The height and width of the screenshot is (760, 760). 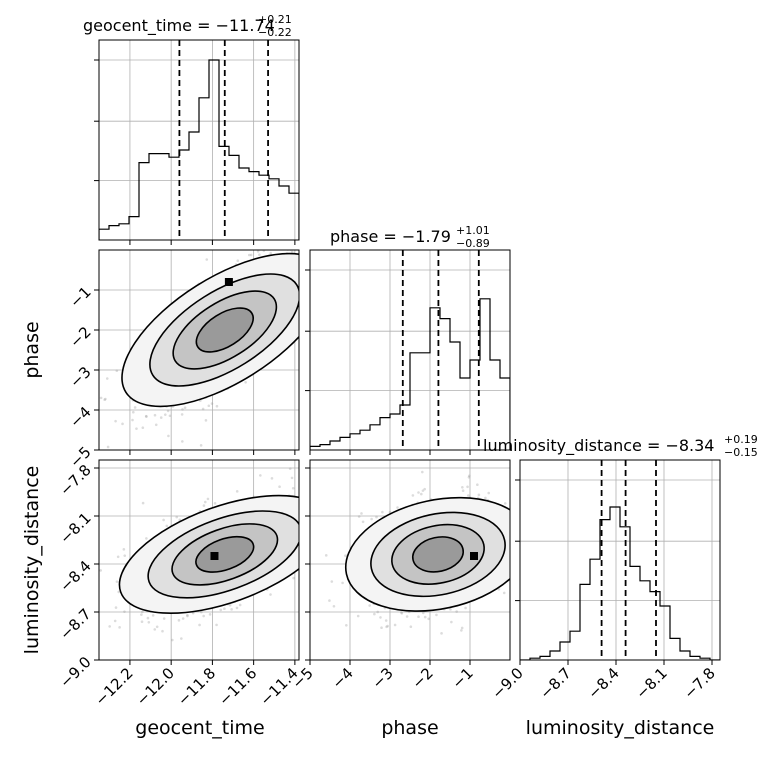 What do you see at coordinates (80, 417) in the screenshot?
I see `y-tick-label: −4` at bounding box center [80, 417].